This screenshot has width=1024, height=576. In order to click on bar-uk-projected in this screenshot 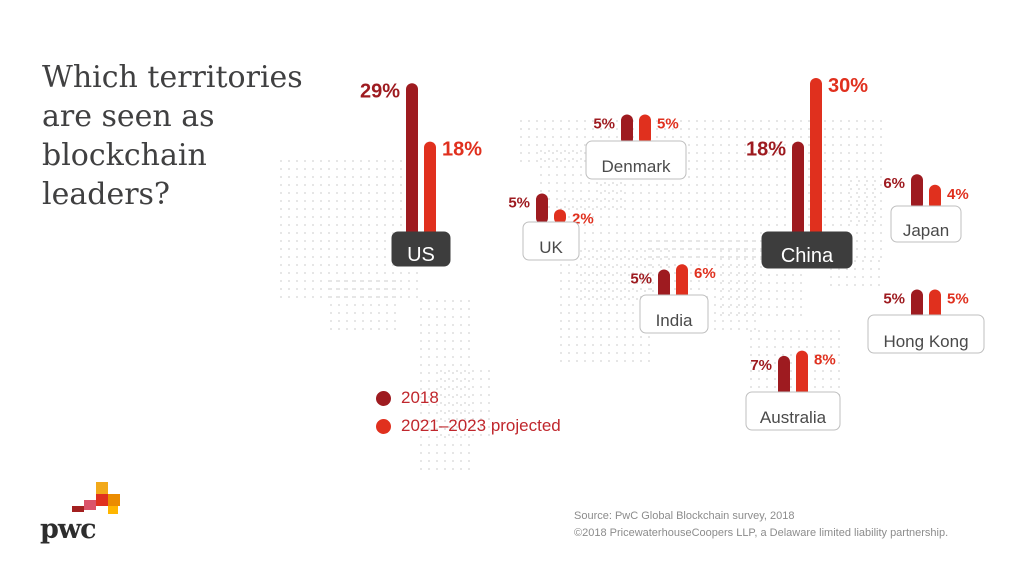, I will do `click(560, 216)`.